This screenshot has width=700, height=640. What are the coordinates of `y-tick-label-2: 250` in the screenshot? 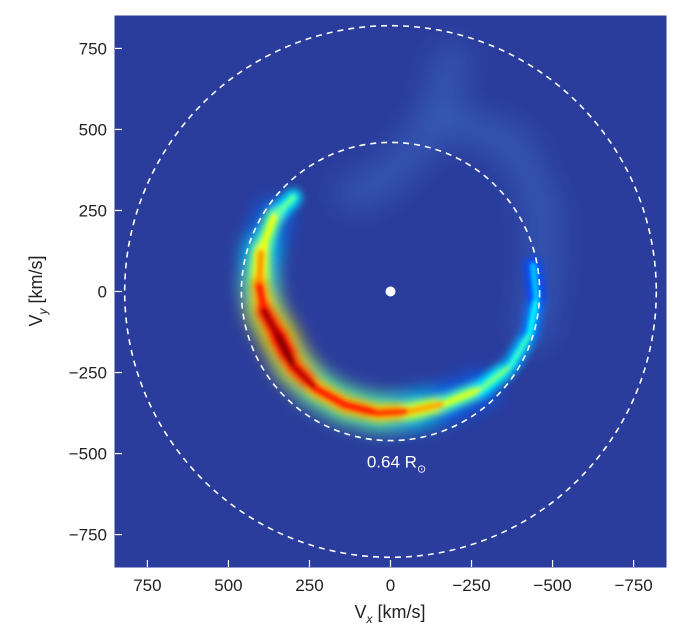 It's located at (93, 210).